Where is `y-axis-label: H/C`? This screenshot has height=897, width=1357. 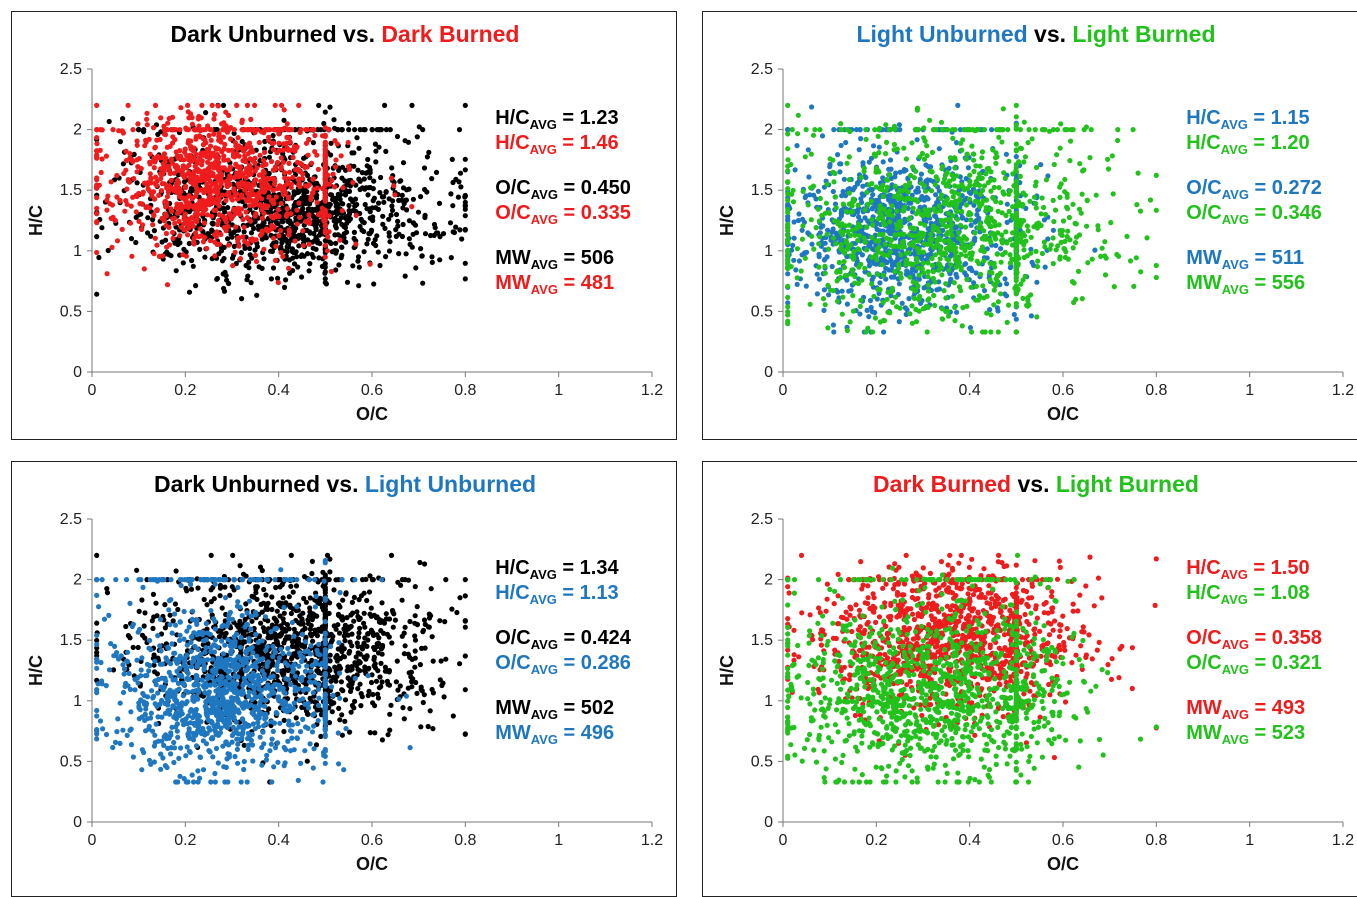
y-axis-label: H/C is located at coordinates (36, 670).